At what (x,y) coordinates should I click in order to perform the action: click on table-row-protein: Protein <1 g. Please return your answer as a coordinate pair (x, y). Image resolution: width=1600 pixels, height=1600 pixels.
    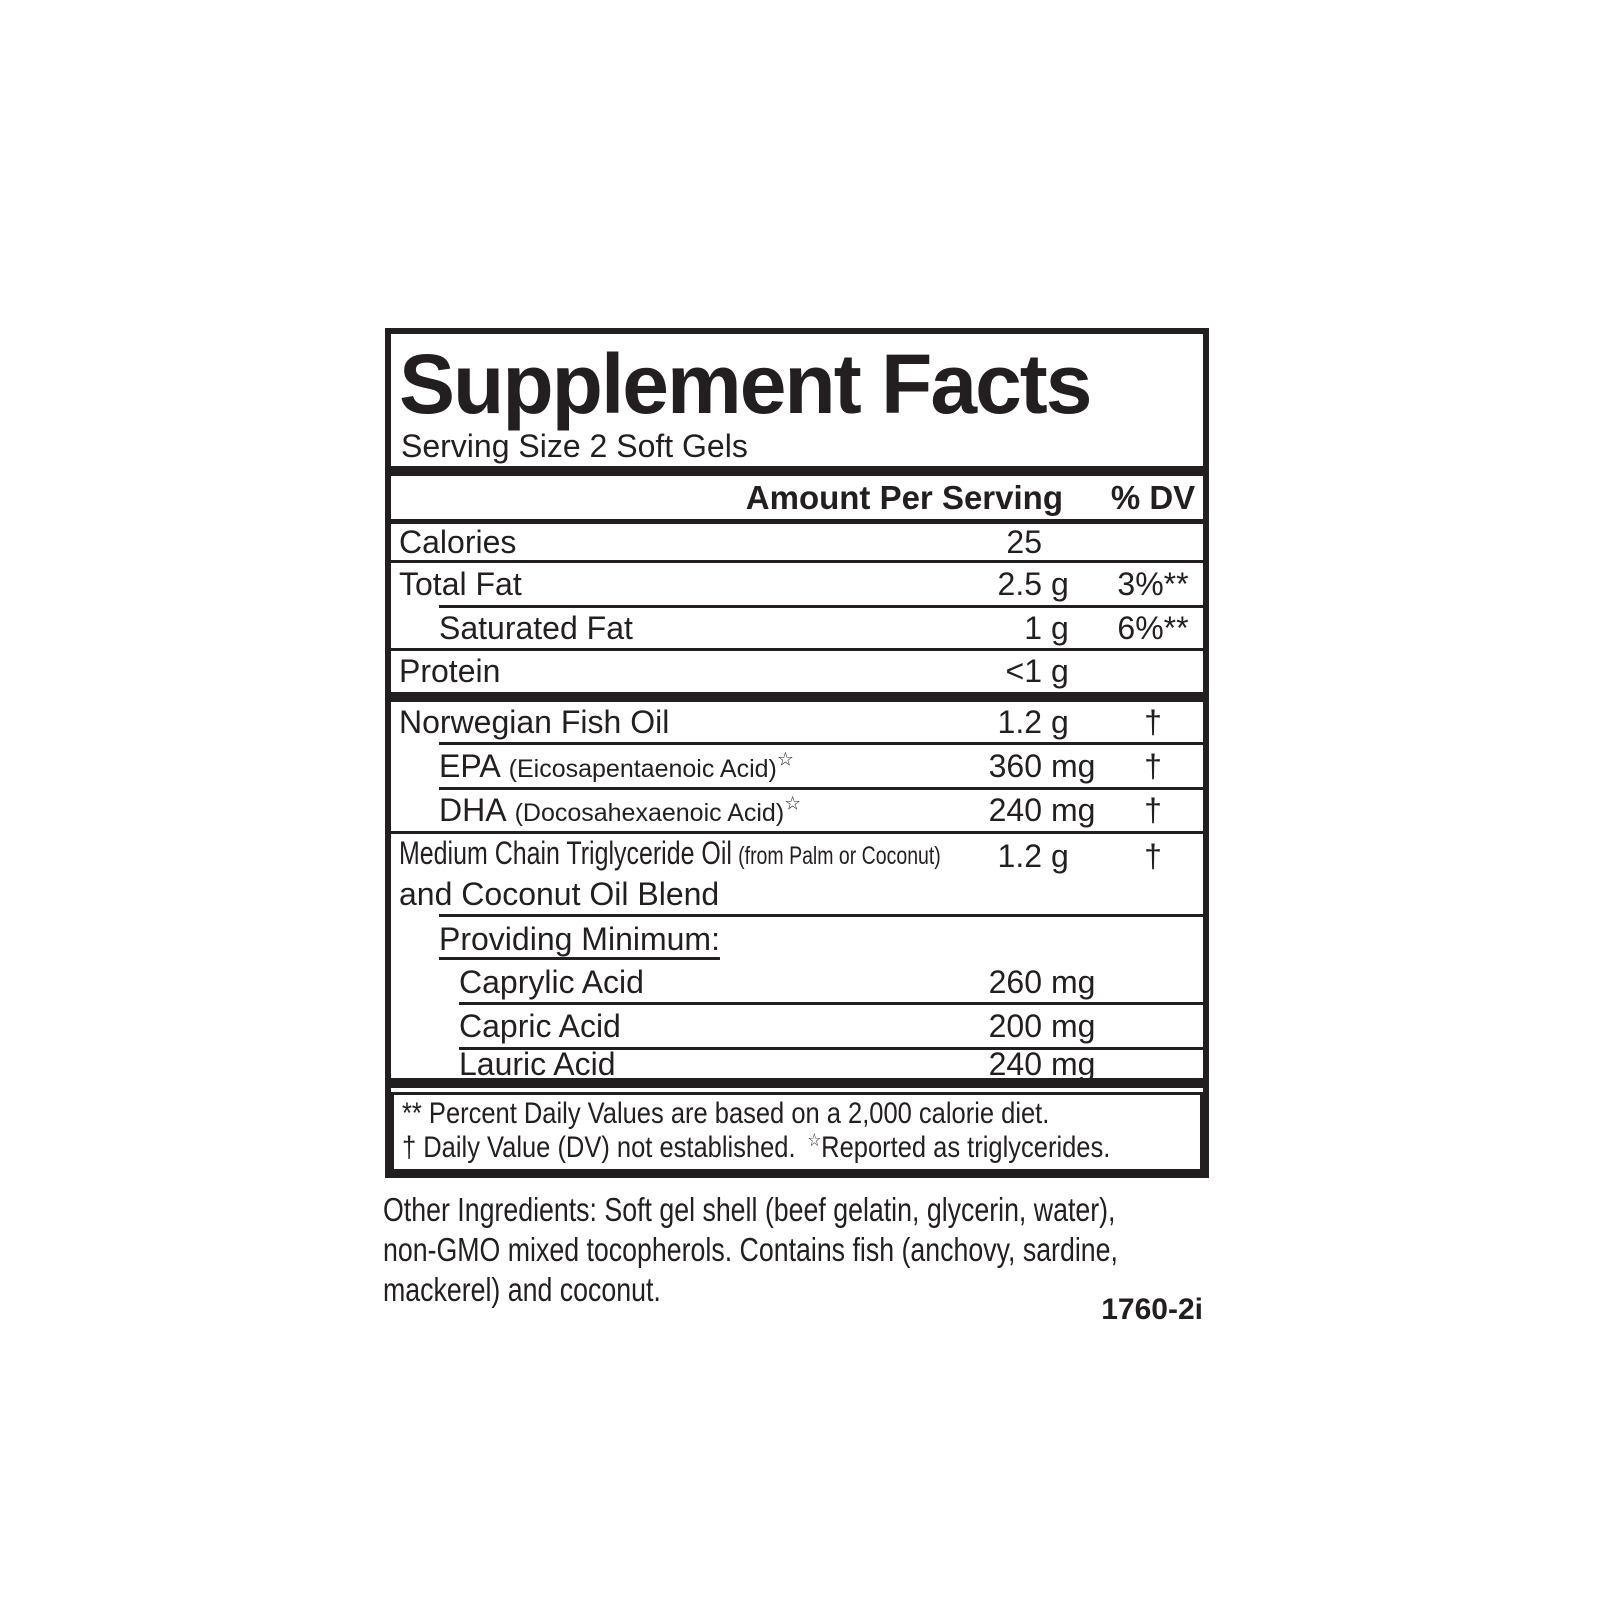
    Looking at the image, I should click on (797, 671).